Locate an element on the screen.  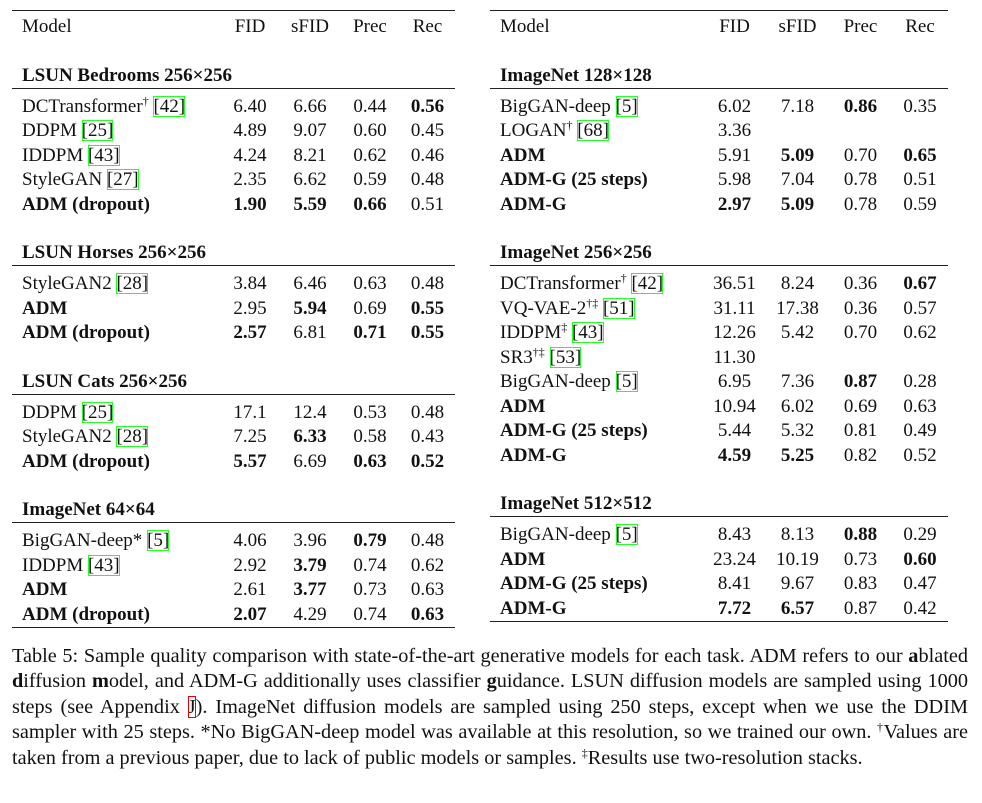
value-cell: 10.94 is located at coordinates (734, 406).